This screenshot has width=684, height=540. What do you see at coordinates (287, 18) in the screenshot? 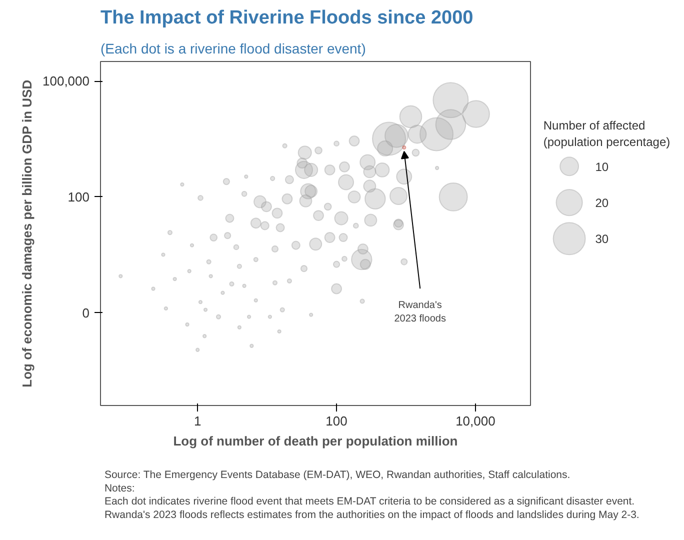
I see `chart-title: The Impact of Riverine Floods since 2000` at bounding box center [287, 18].